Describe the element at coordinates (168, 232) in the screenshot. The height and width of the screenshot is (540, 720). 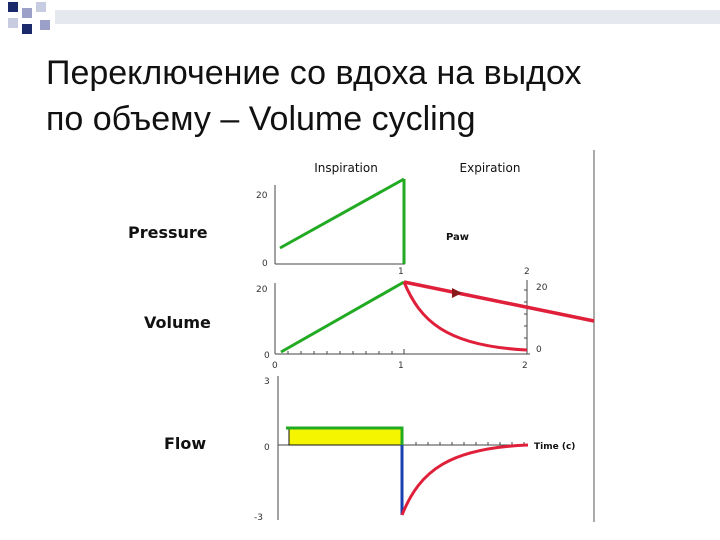
I see `pressure-label: Pressure` at that location.